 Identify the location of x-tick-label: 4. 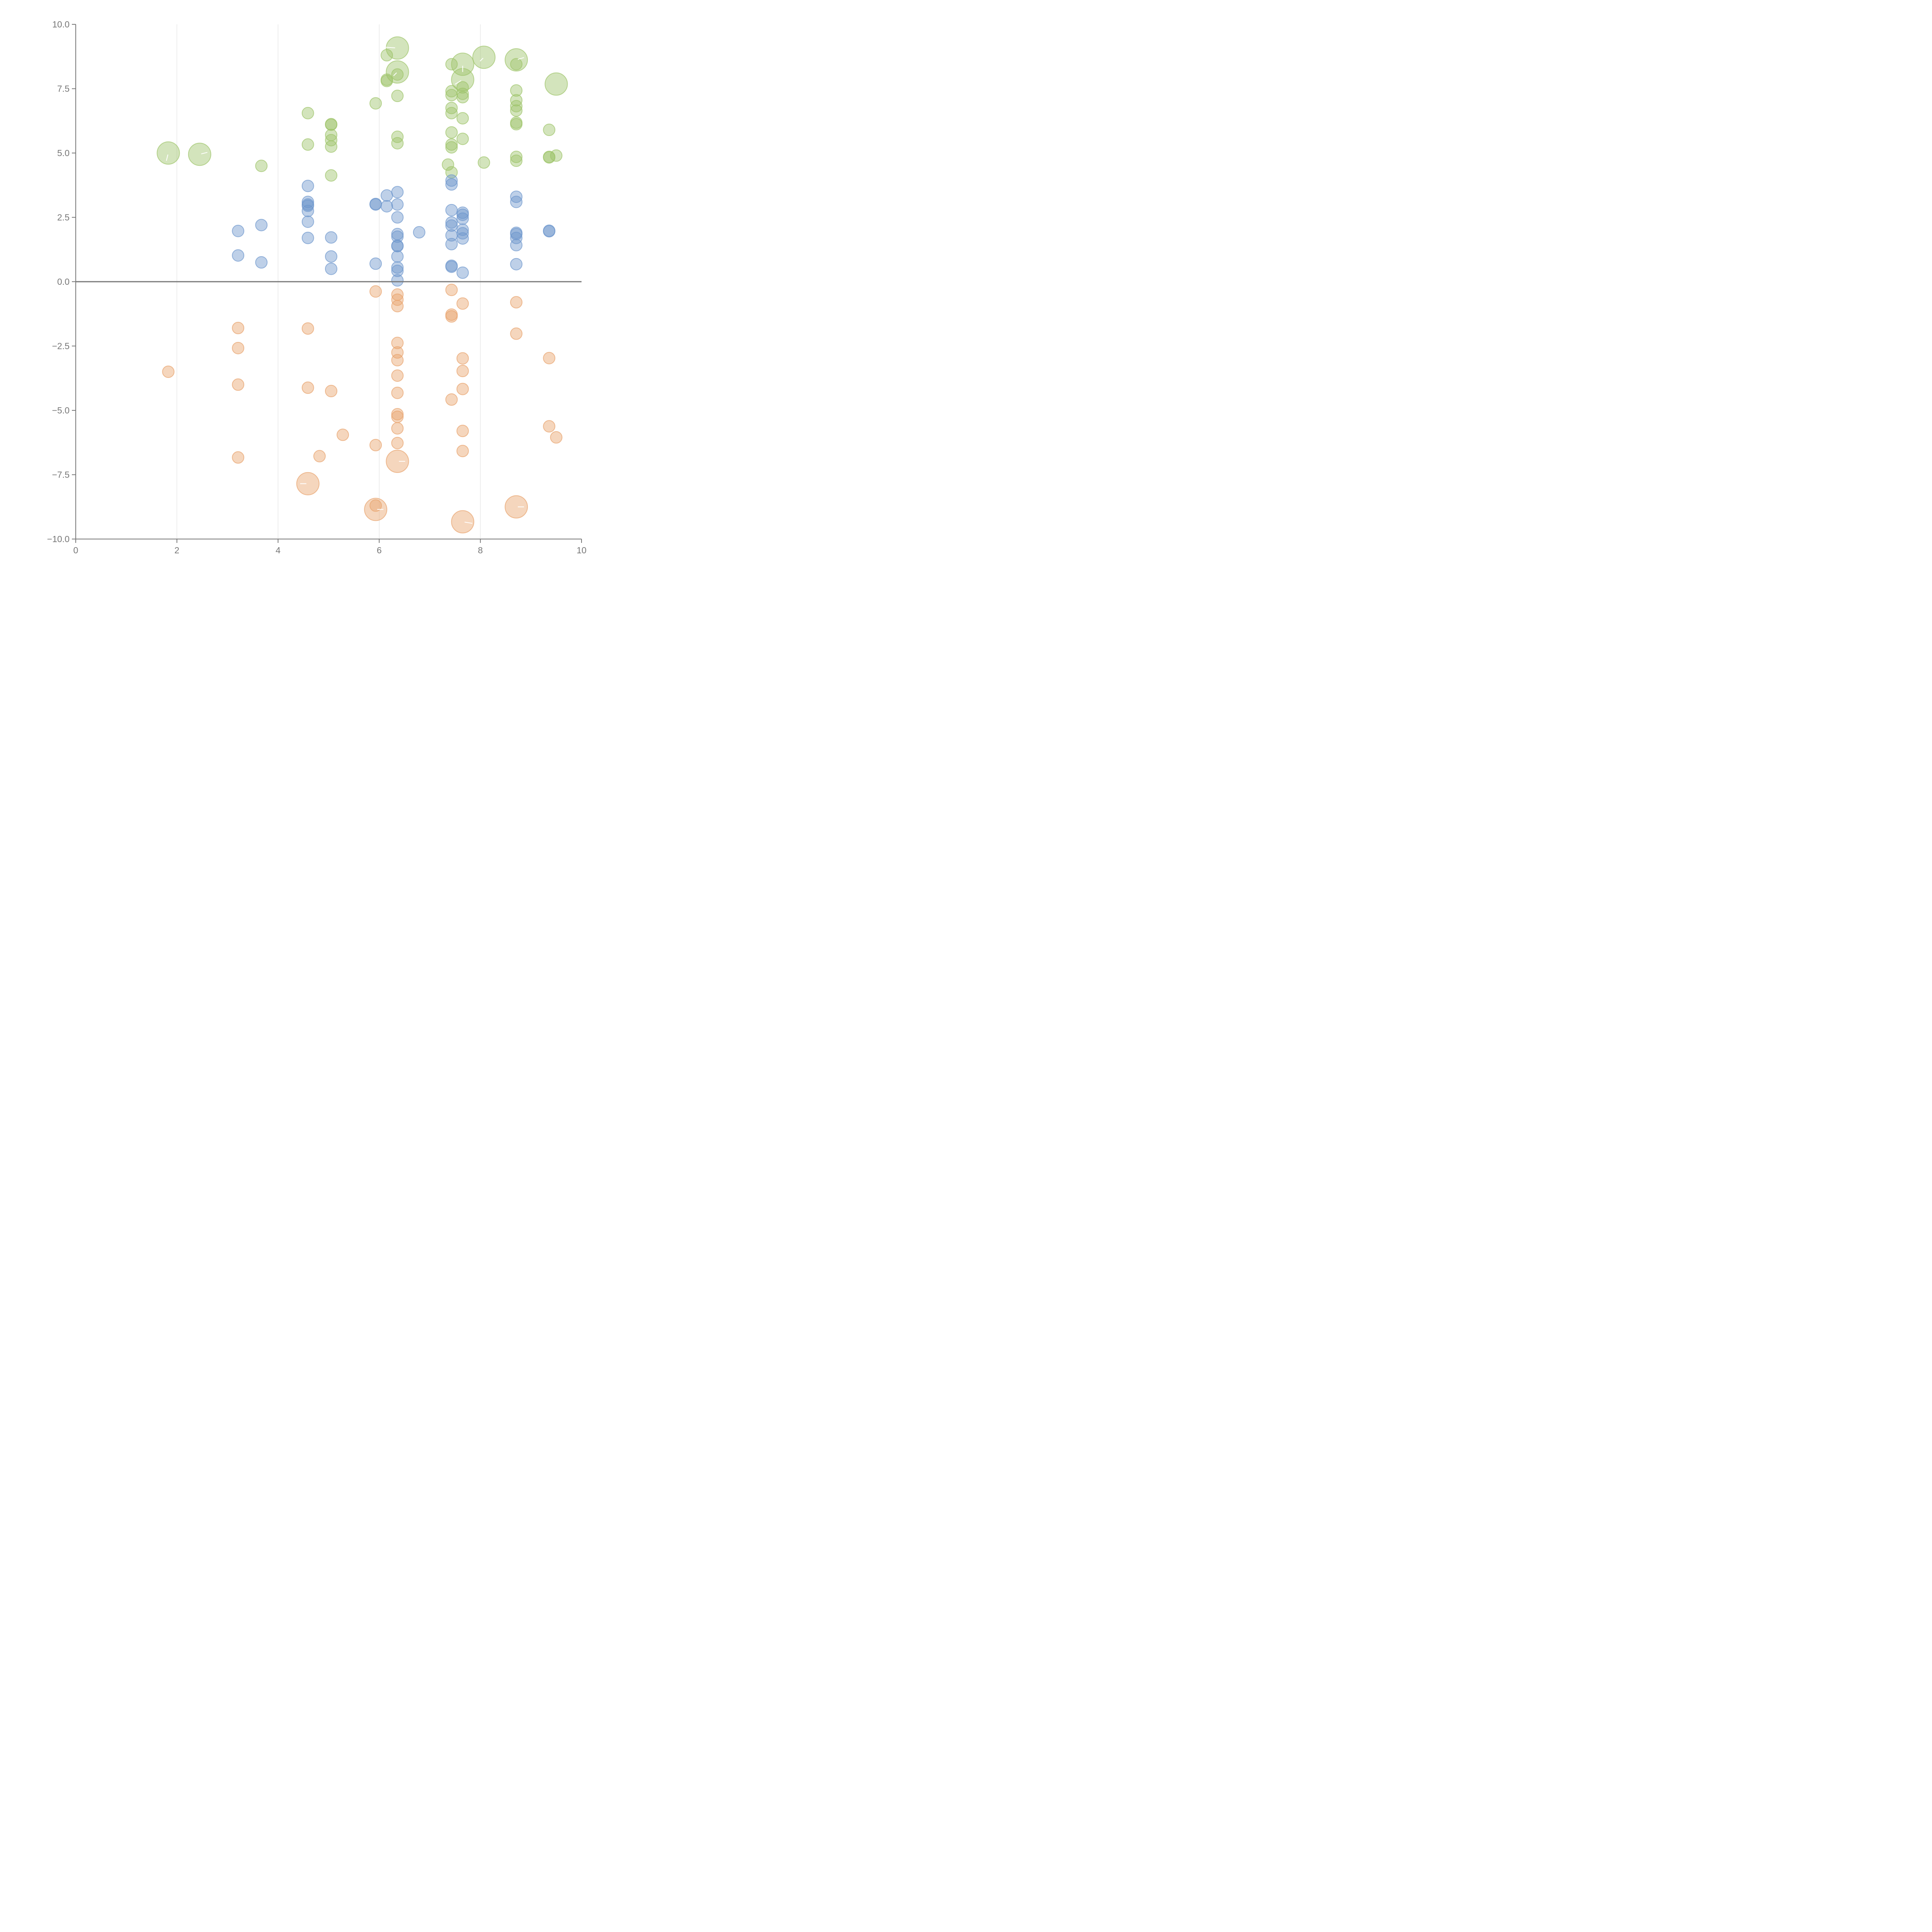
(278, 550).